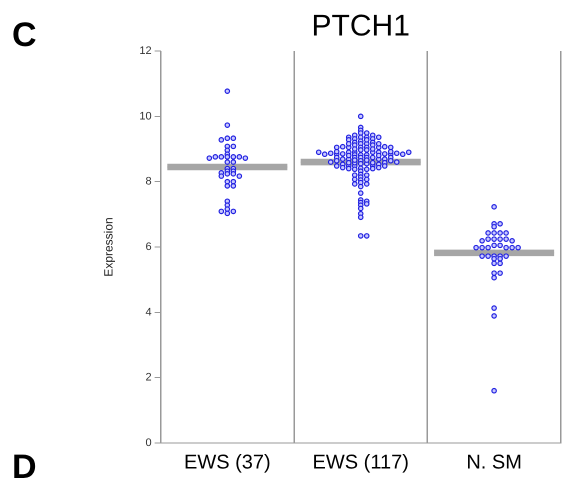 Image resolution: width=574 pixels, height=493 pixels. Describe the element at coordinates (145, 51) in the screenshot. I see `y-tick-label: 12` at that location.